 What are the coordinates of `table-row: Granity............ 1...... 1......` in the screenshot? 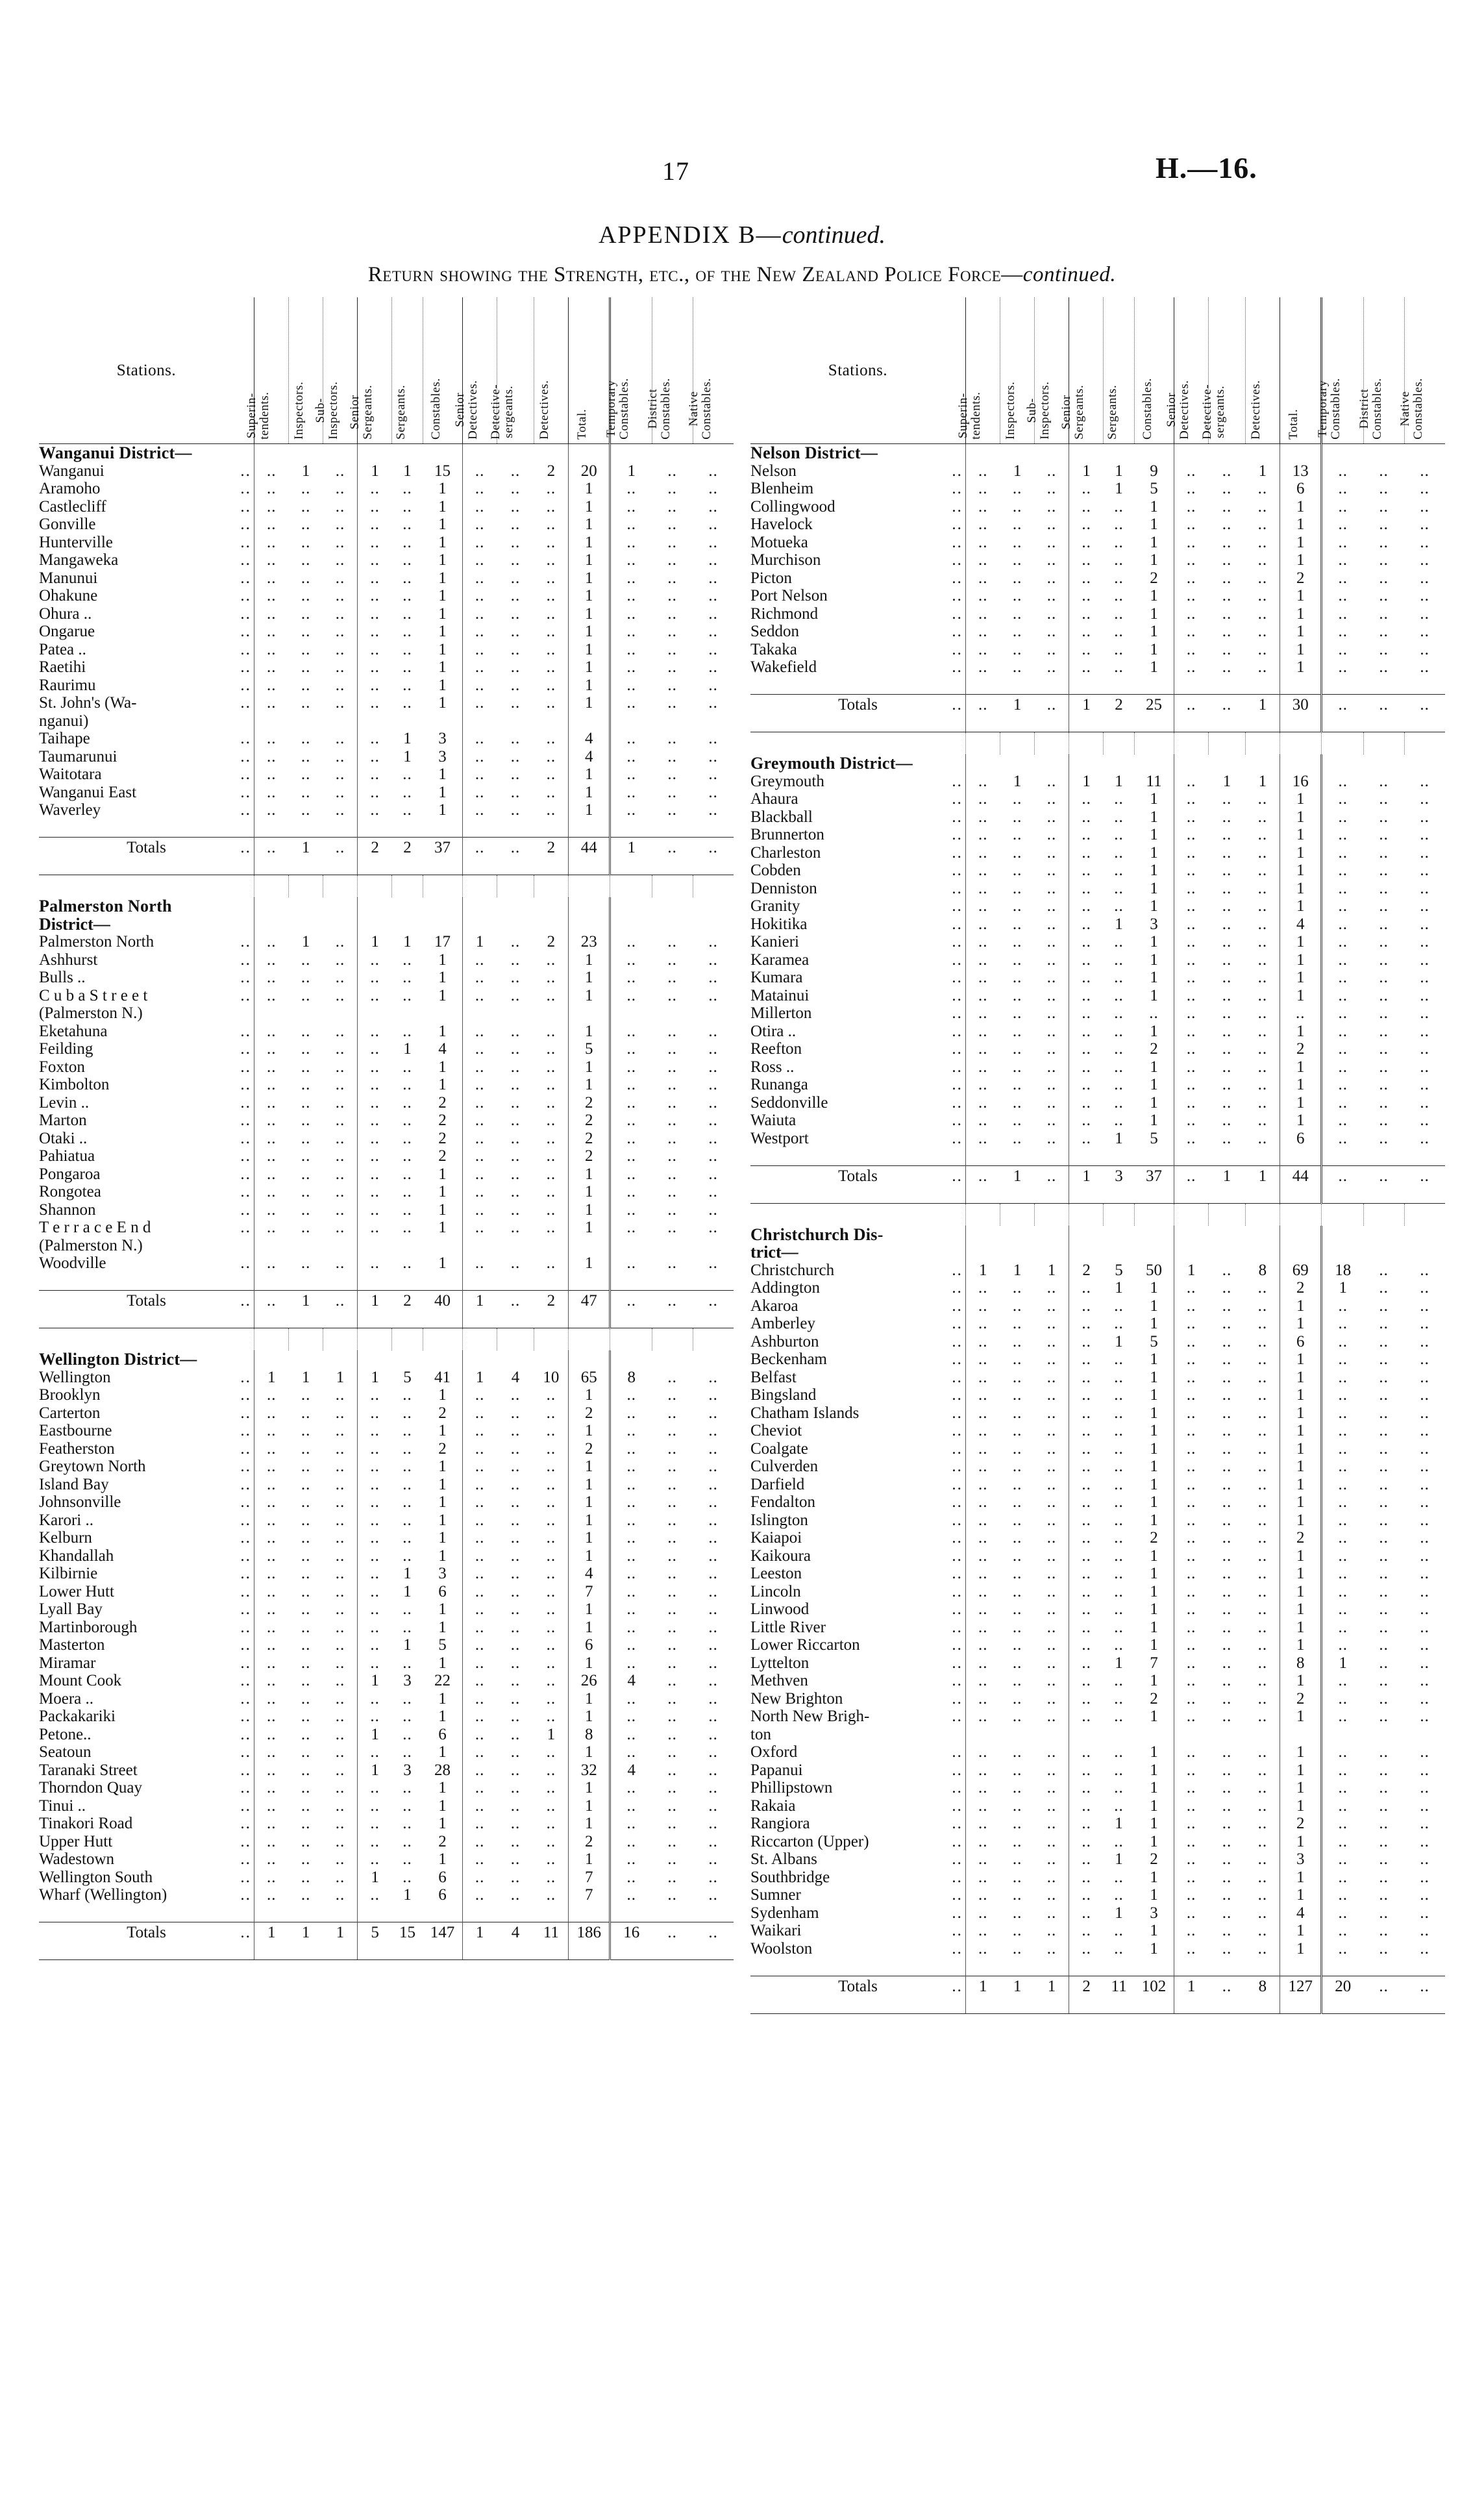 It's located at (1097, 906).